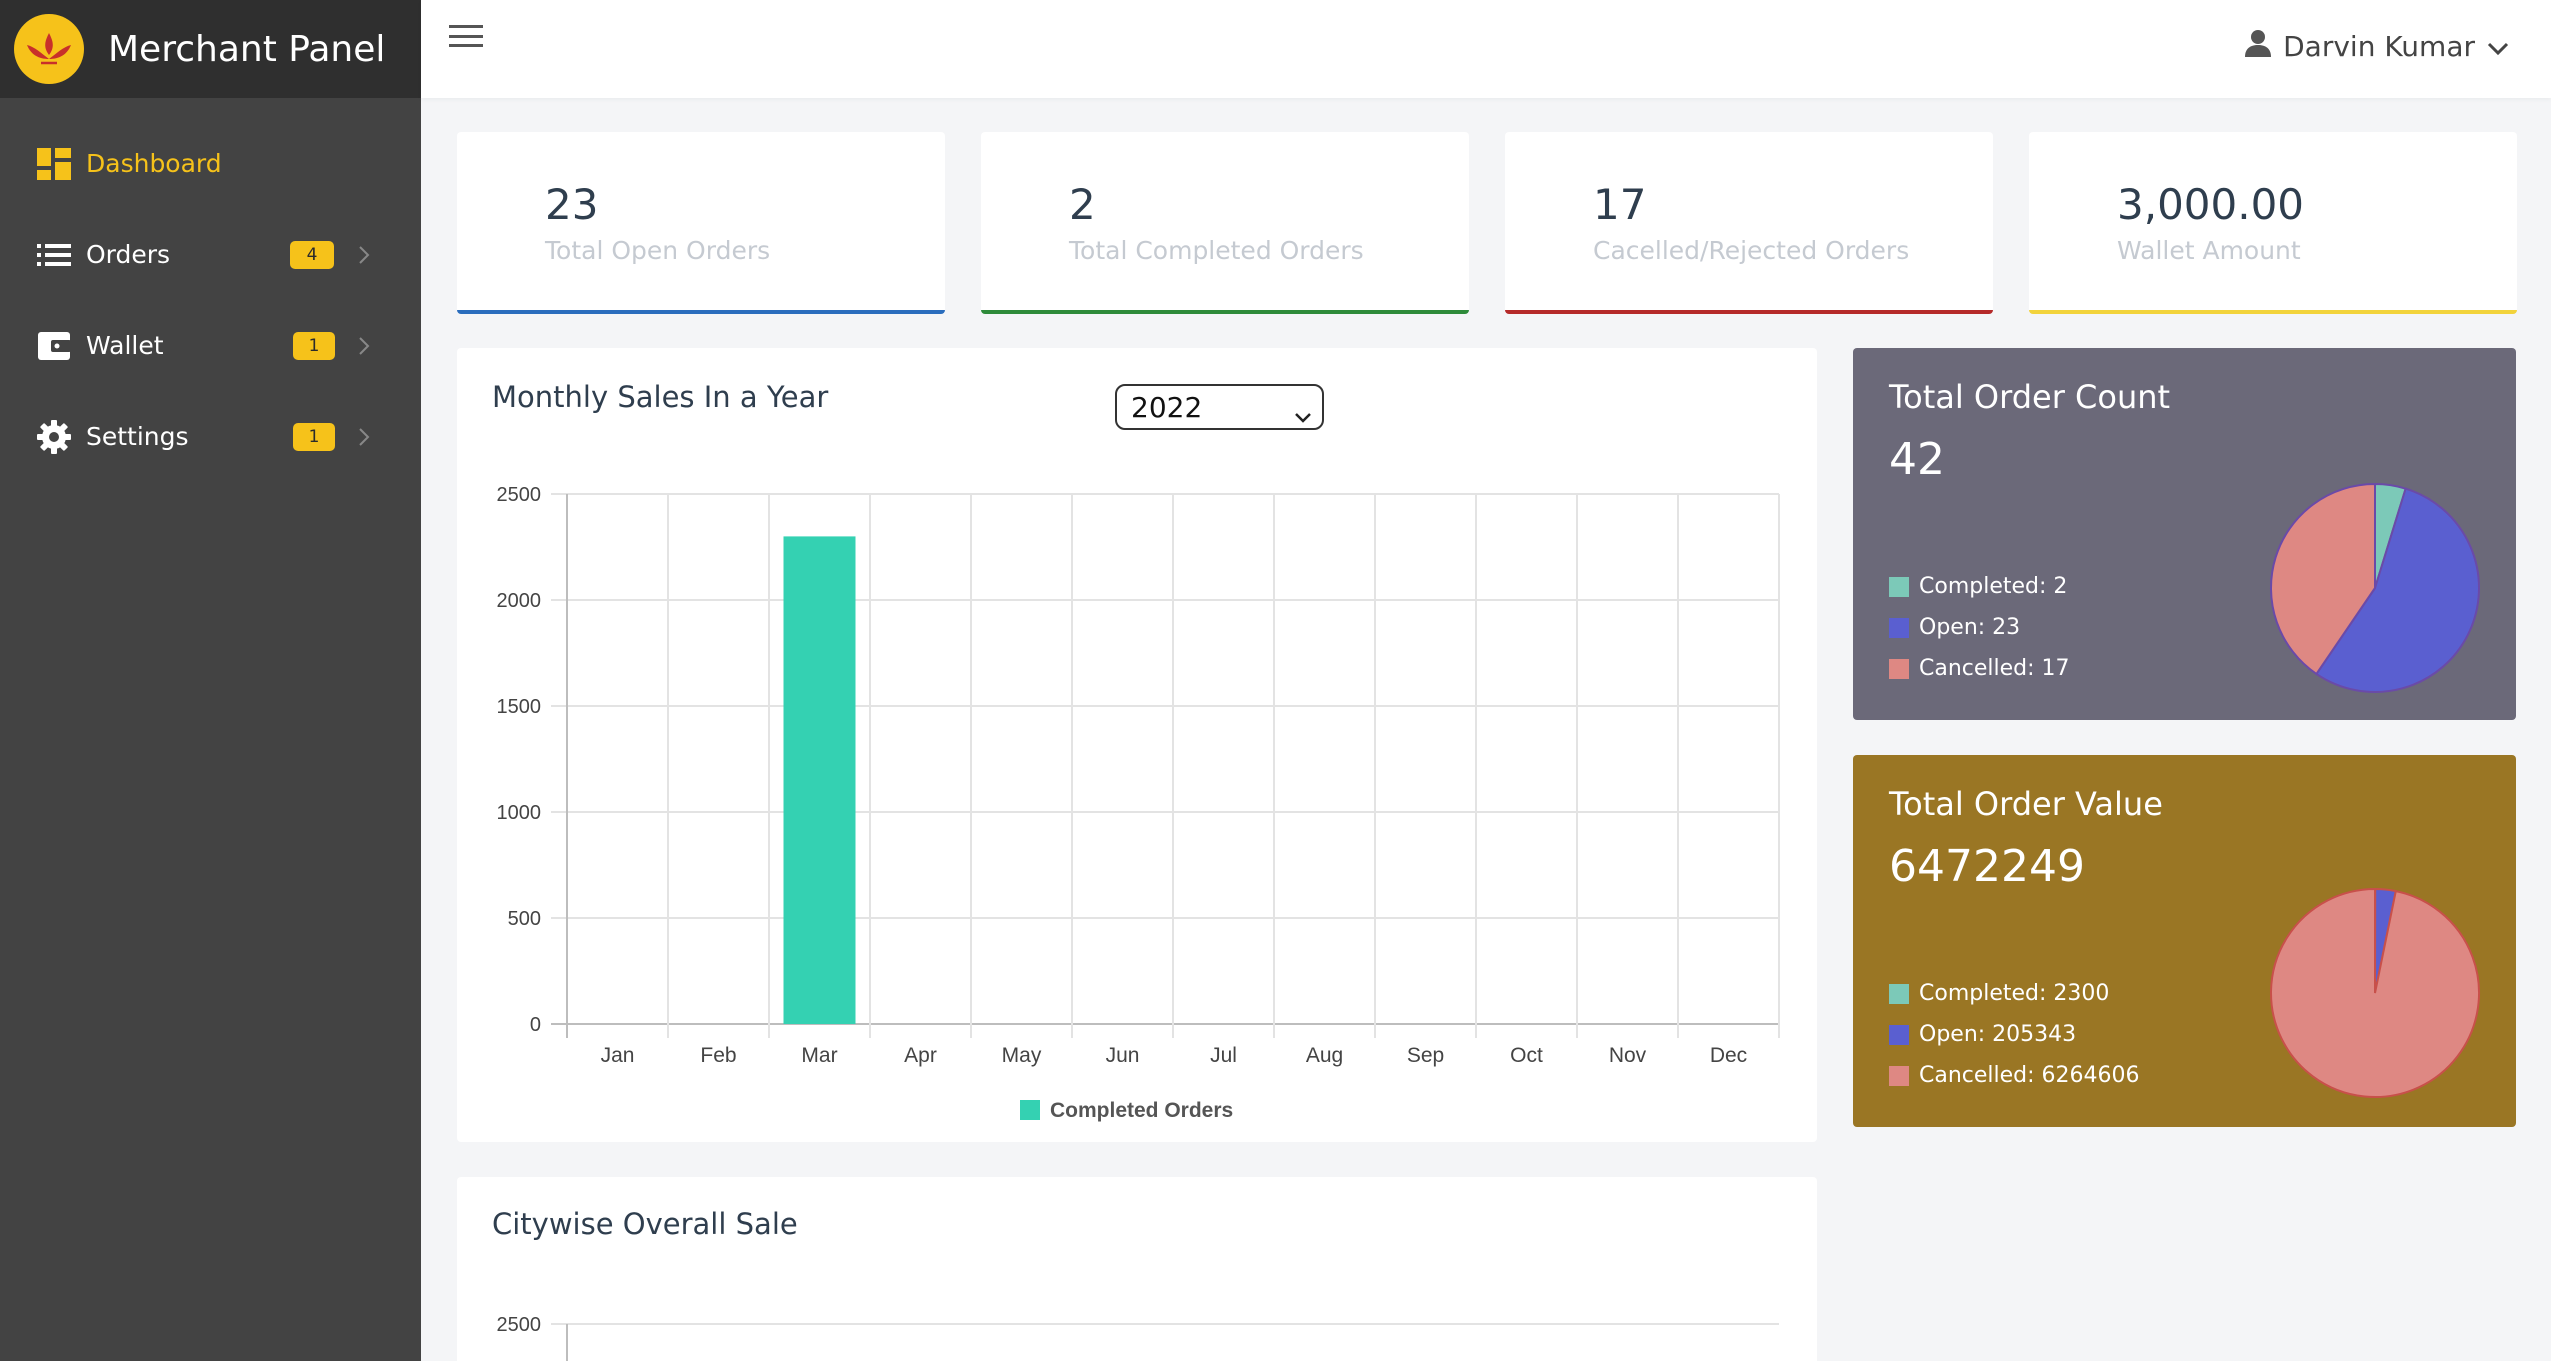 The height and width of the screenshot is (1361, 2551). I want to click on wallet-icon, so click(54, 346).